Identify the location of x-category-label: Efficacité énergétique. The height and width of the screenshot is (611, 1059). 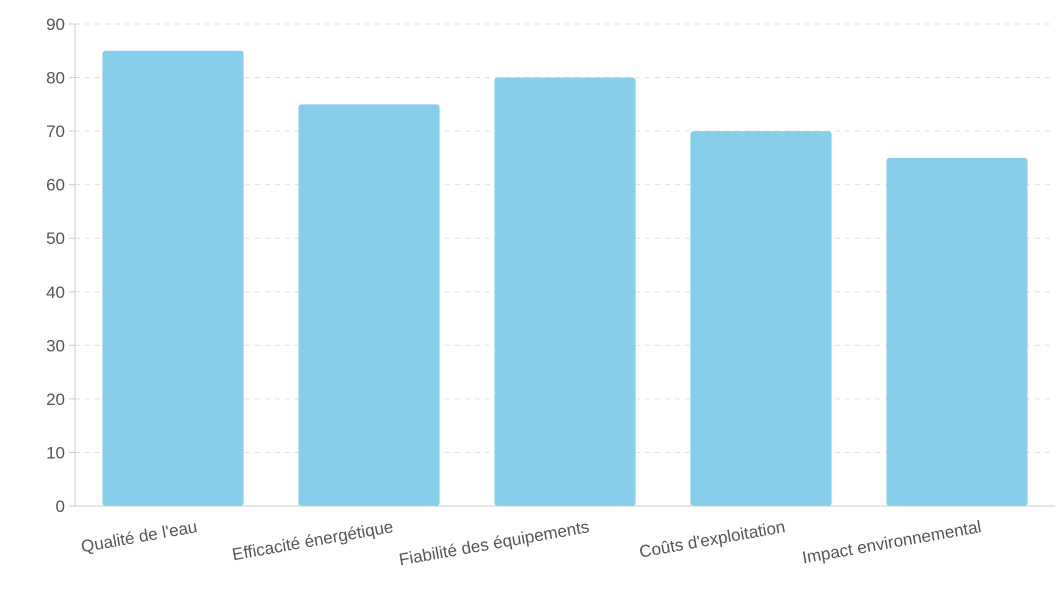
(313, 540).